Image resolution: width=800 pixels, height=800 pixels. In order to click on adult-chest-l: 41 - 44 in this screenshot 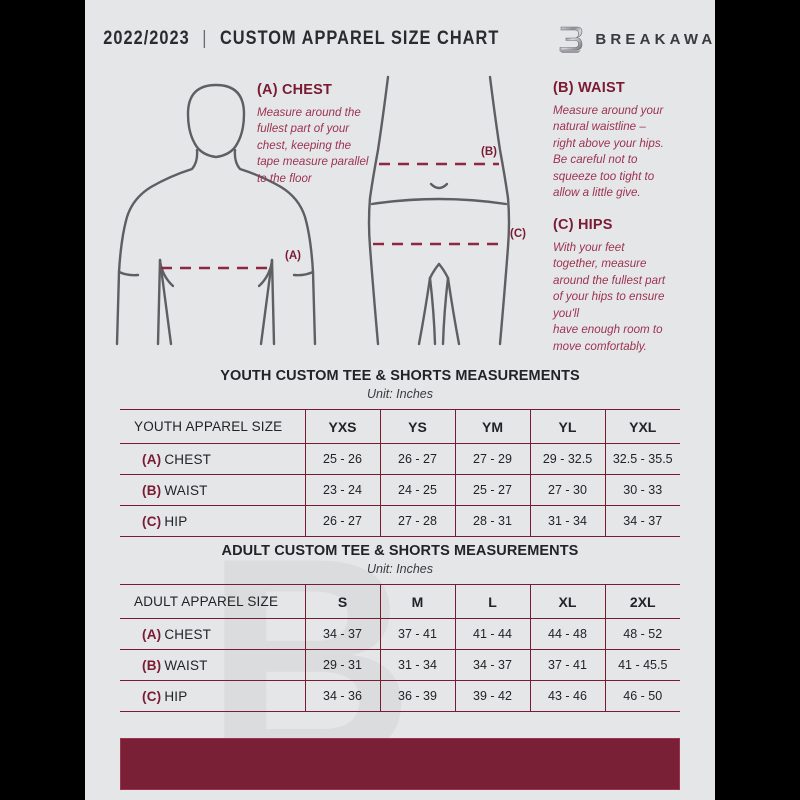, I will do `click(492, 634)`.